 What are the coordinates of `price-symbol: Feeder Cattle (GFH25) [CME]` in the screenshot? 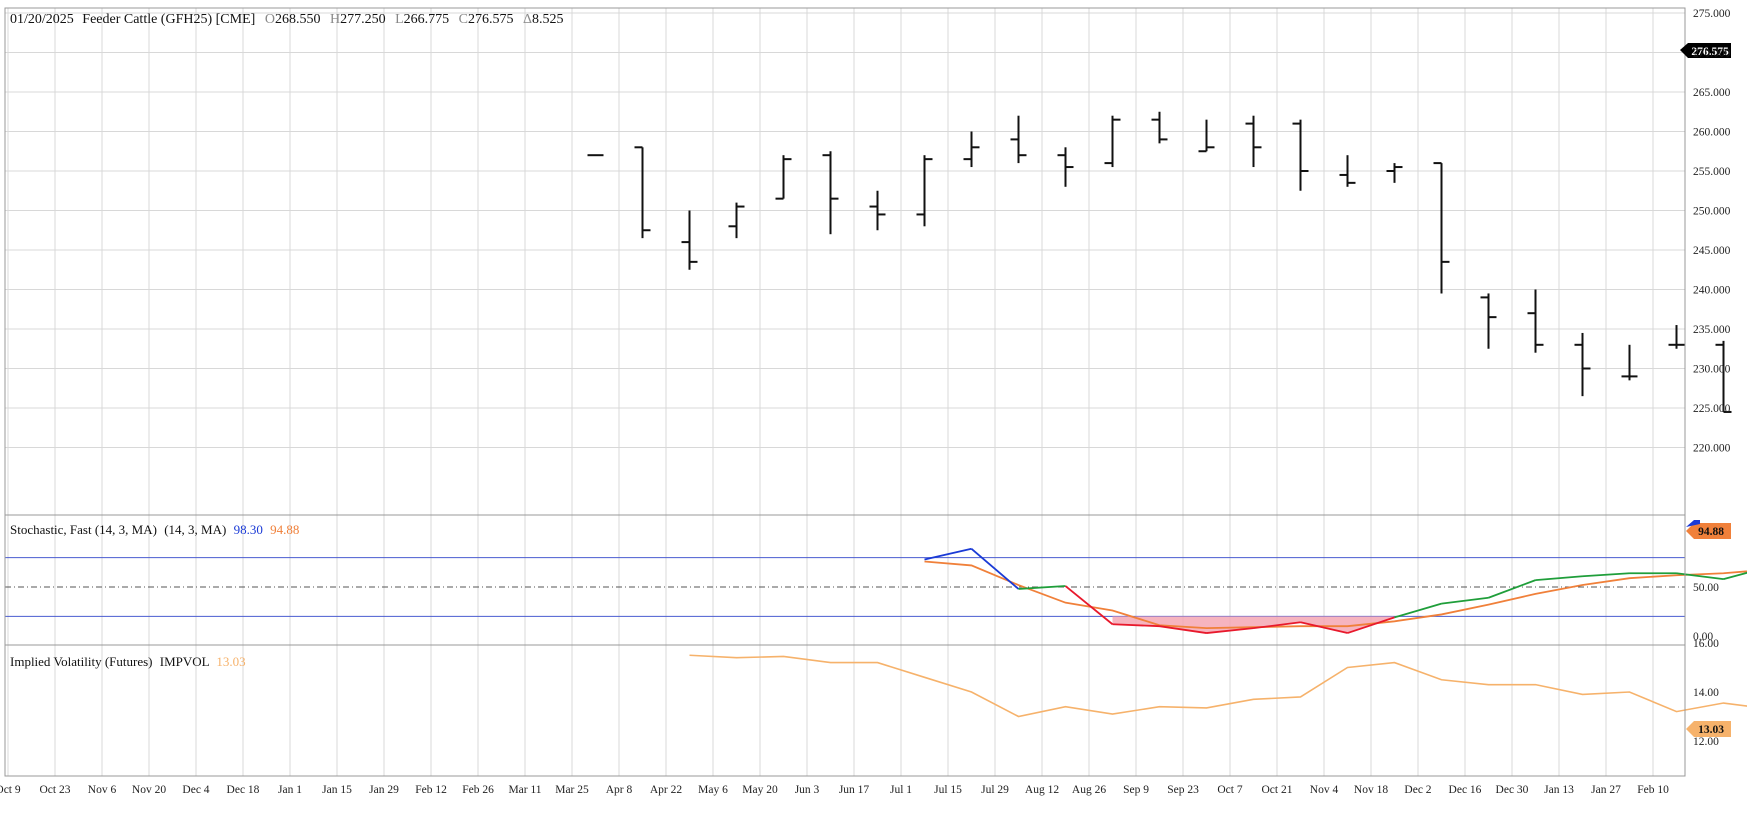 It's located at (168, 19).